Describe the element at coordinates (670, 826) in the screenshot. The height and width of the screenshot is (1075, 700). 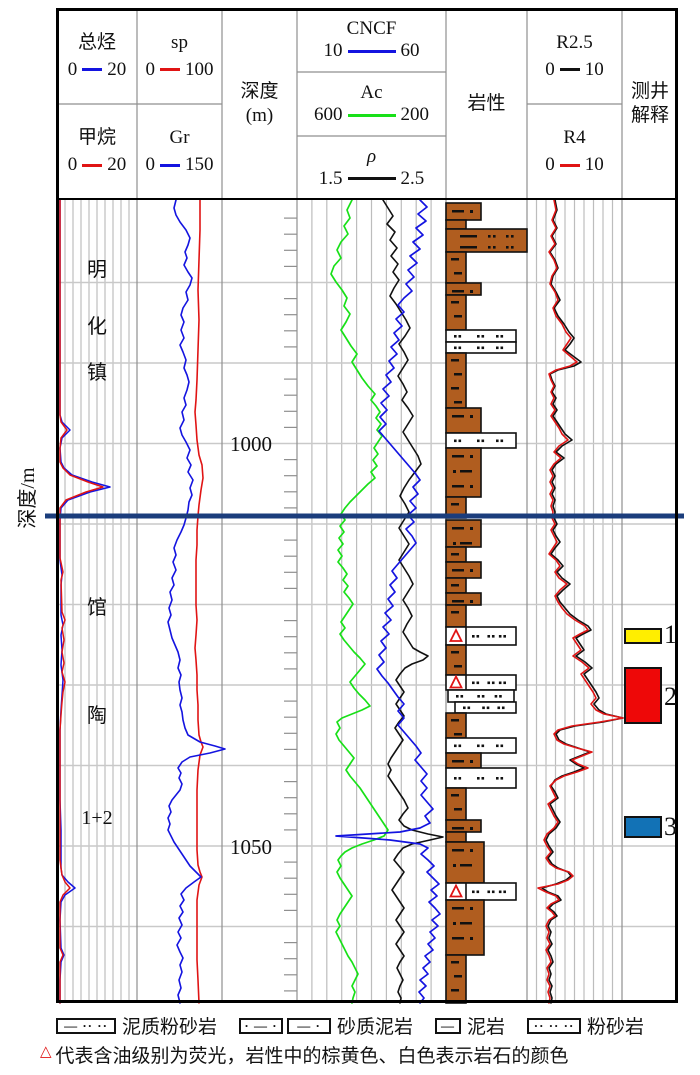
I see `interpretation-box-3-label: 3` at that location.